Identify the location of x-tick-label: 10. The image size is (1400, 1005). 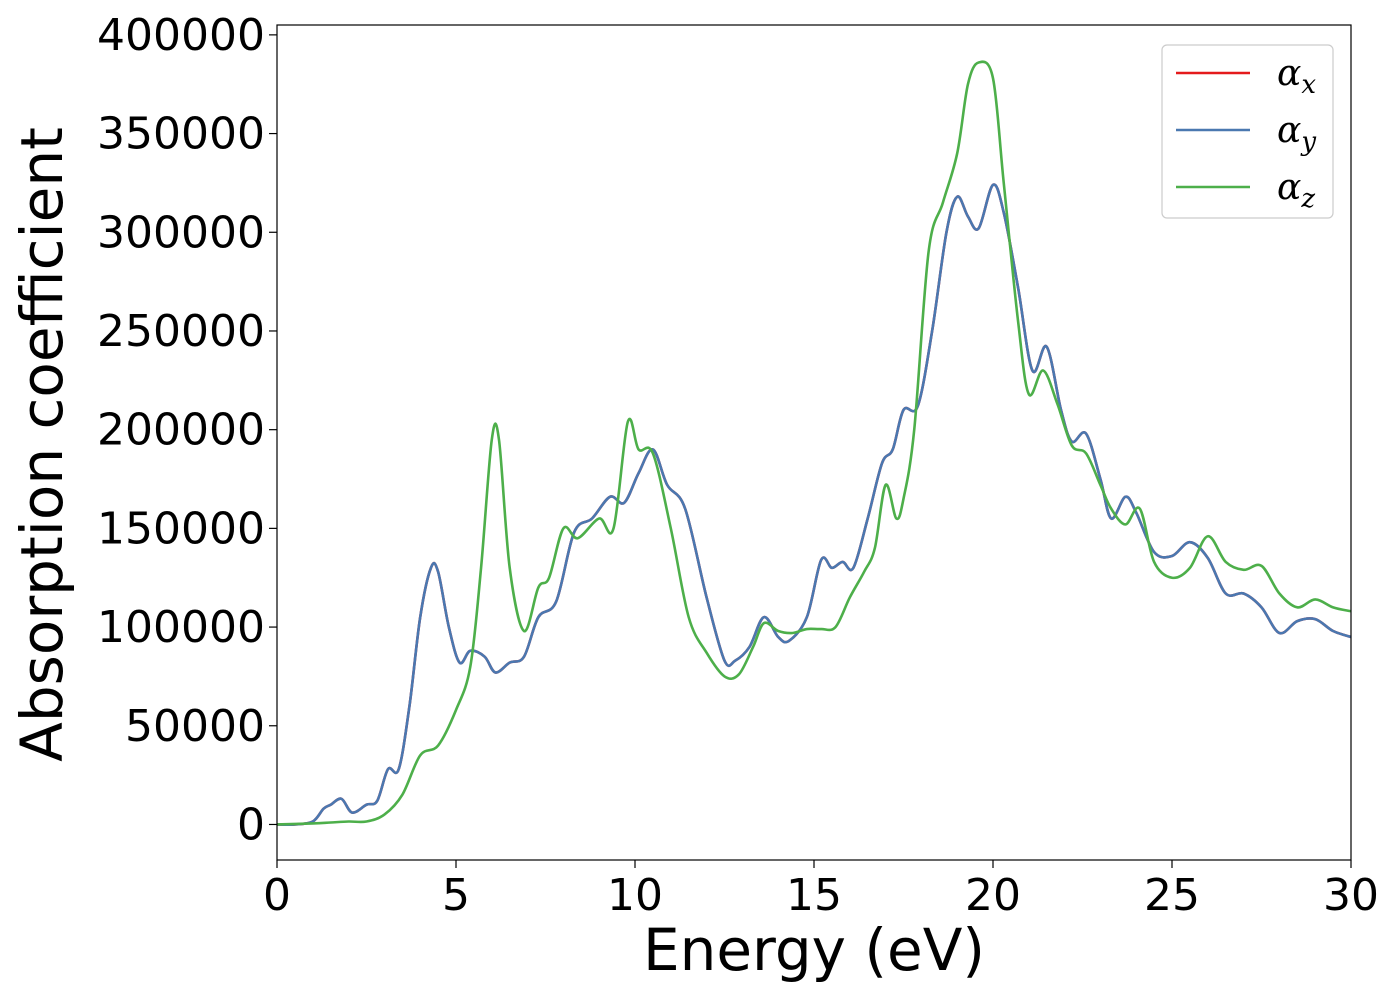
(635, 895).